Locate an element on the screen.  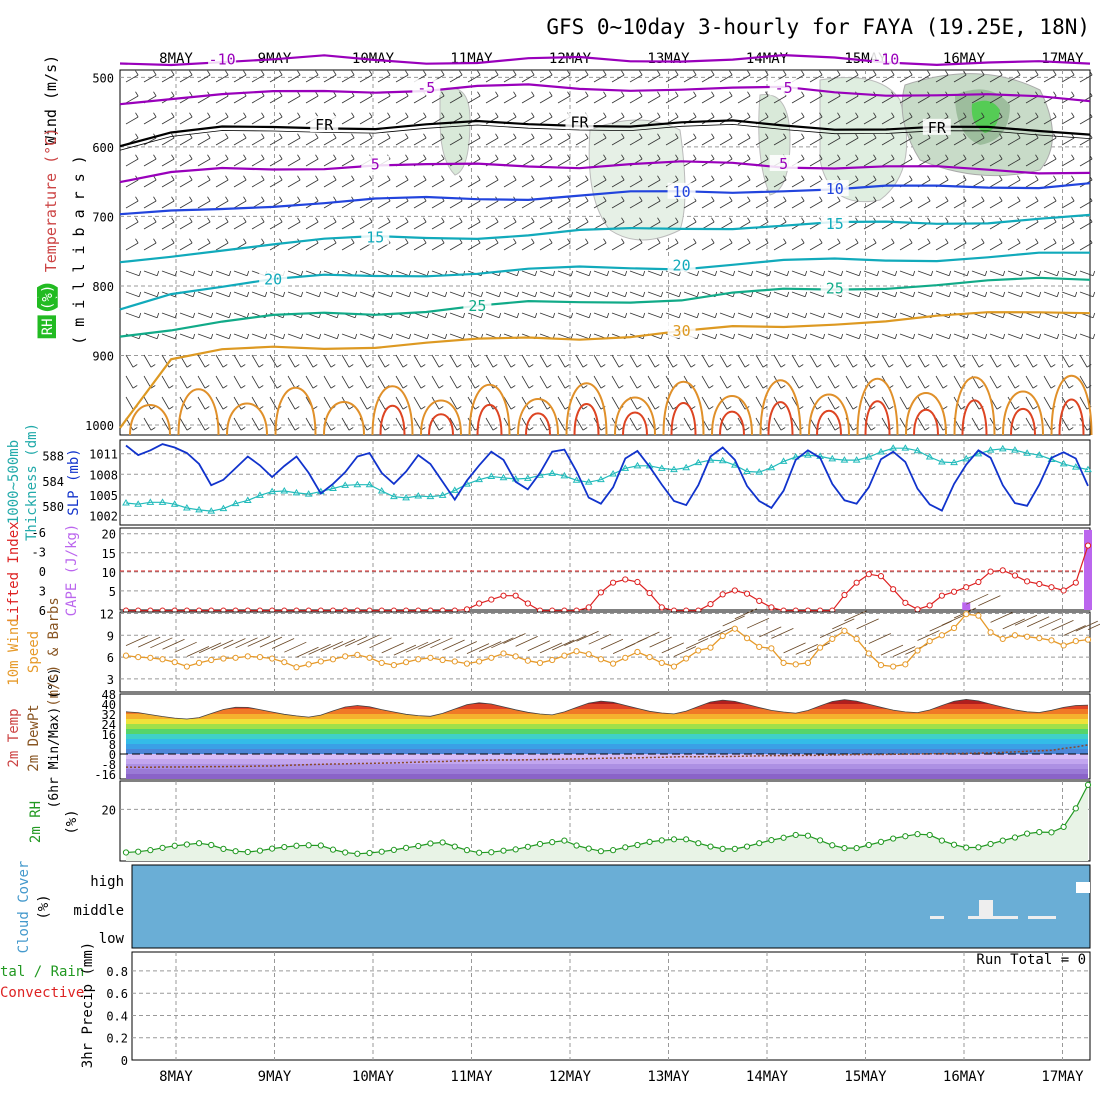
wind10m-speed-series is located at coordinates (607, 641).